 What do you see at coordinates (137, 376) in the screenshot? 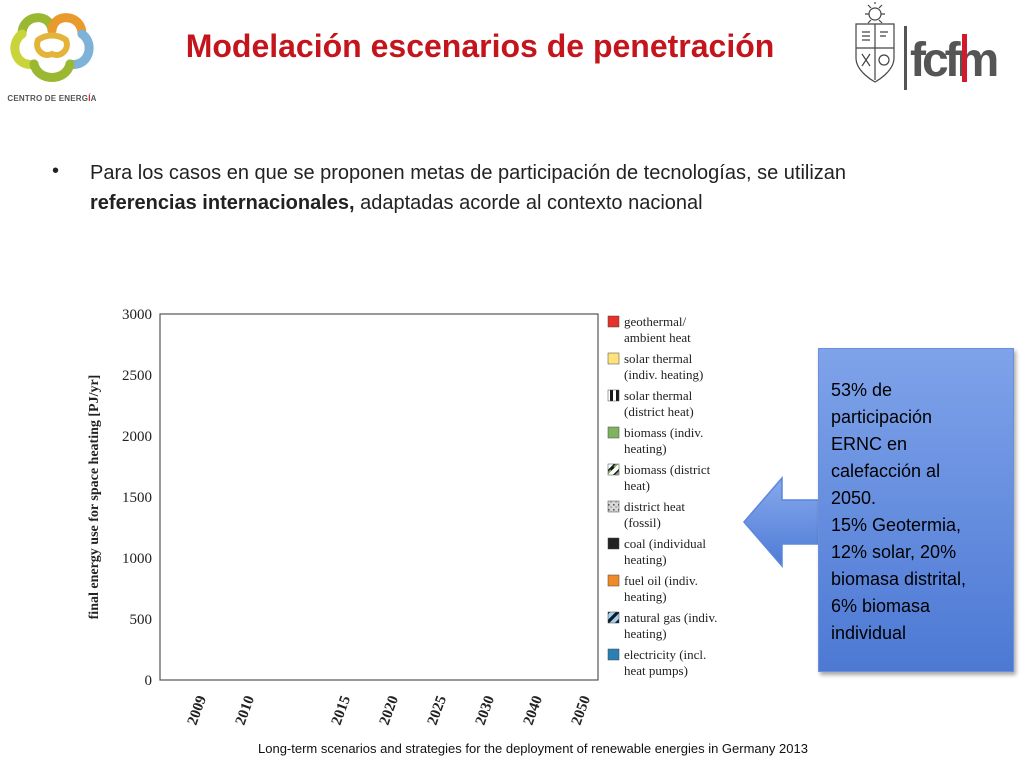
I see `y-tick-label: 2500` at bounding box center [137, 376].